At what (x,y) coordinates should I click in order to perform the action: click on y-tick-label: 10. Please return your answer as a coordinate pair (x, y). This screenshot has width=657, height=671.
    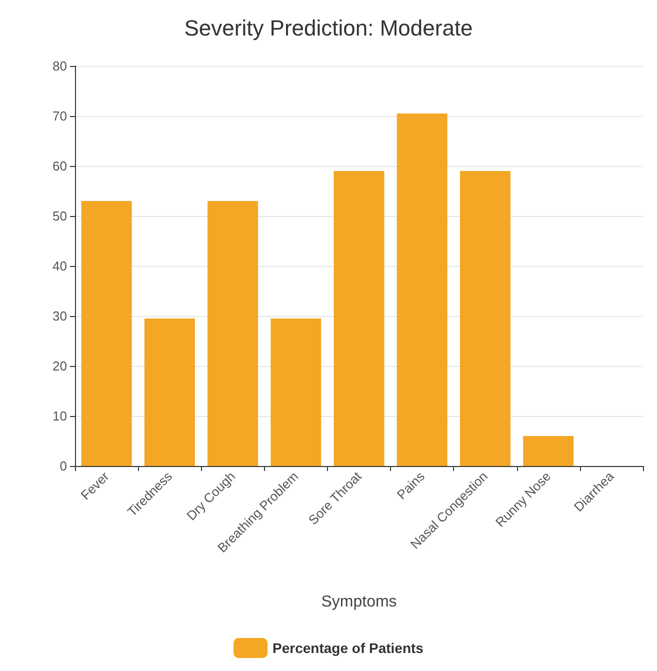
    Looking at the image, I should click on (59, 416).